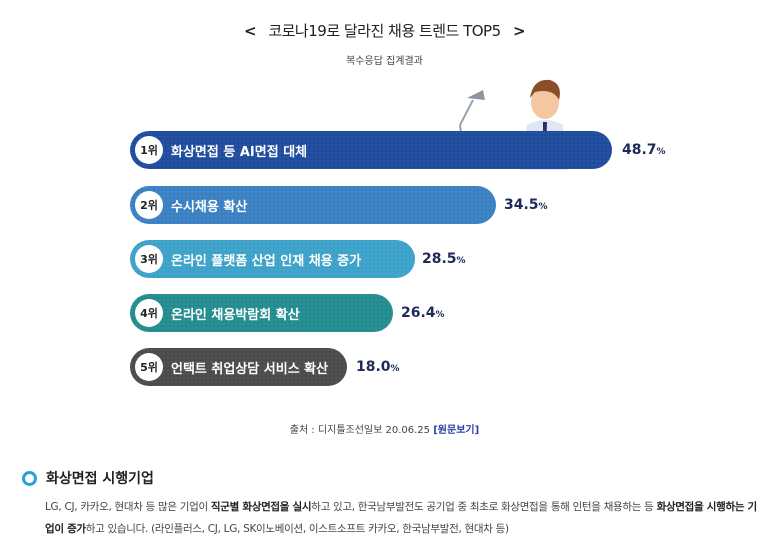 The image size is (769, 548). I want to click on source-line: 출처 : 디지틀조선일보 20.06.25 [원문보기], so click(384, 428).